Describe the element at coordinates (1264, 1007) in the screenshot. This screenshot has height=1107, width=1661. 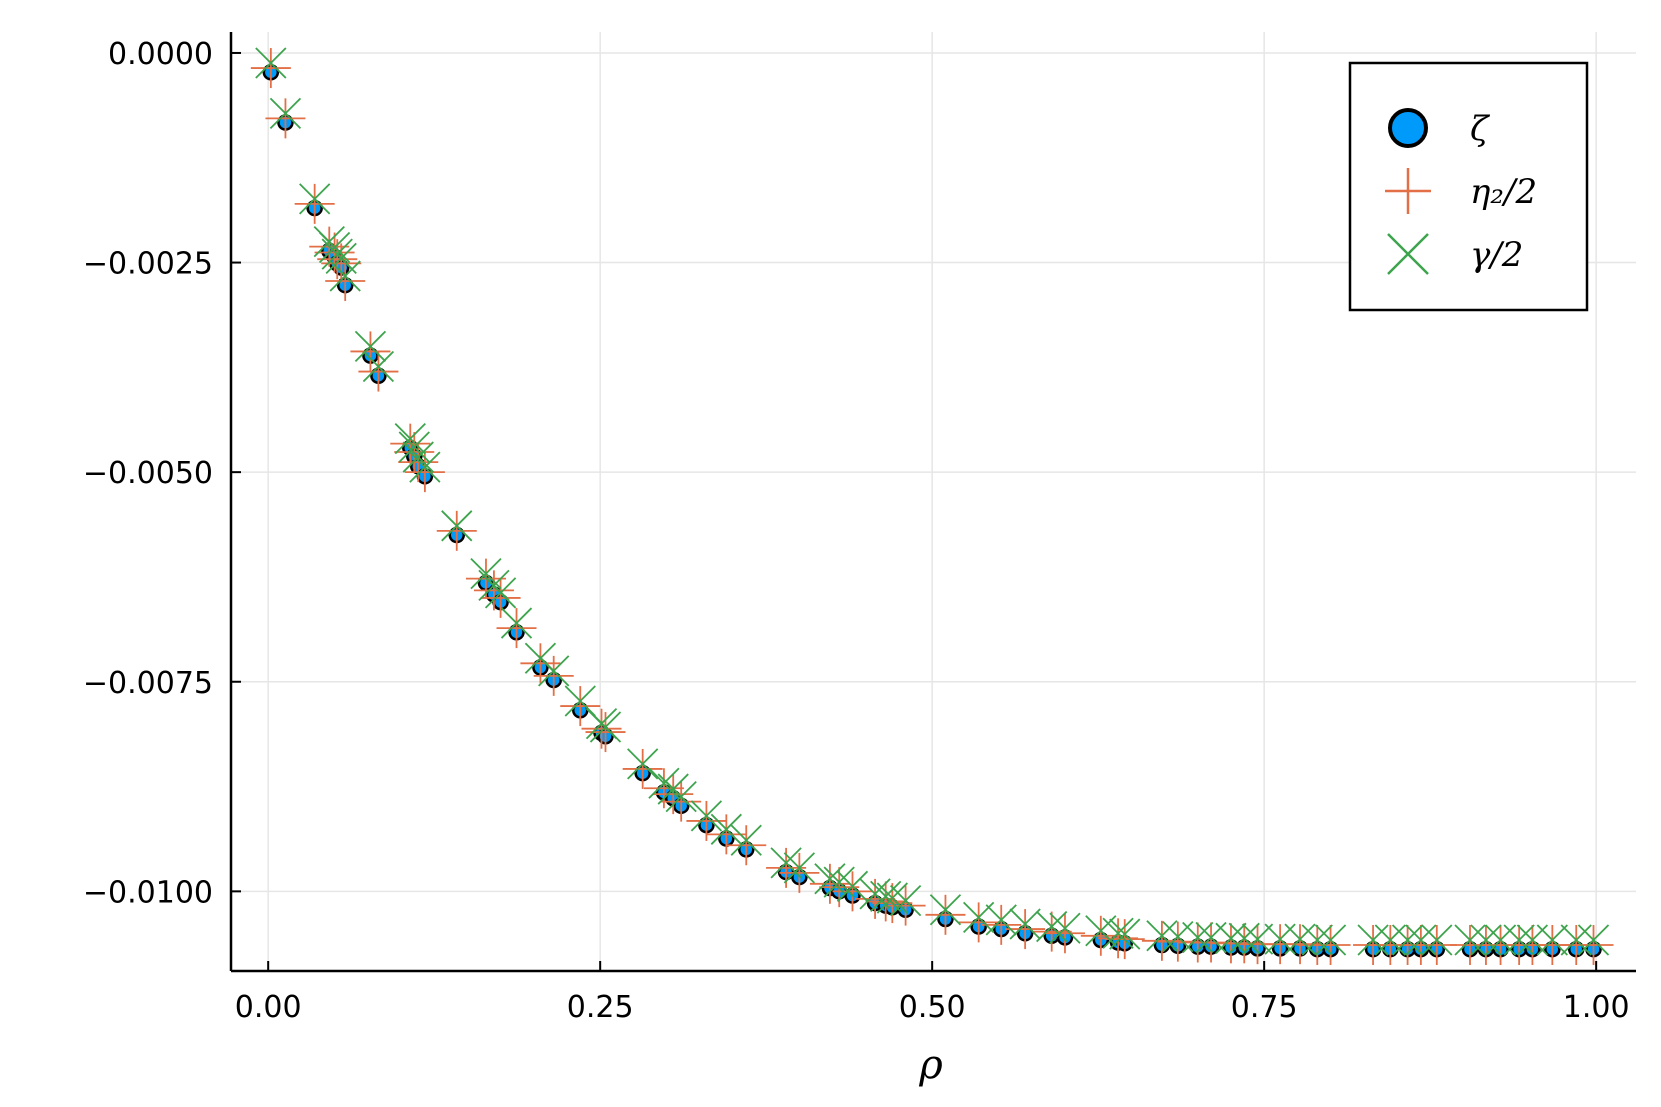
I see `x-tick-label: 0.75` at that location.